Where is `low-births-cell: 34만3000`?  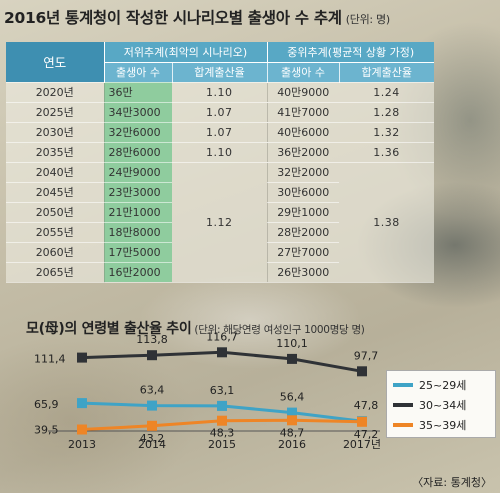 low-births-cell: 34만3000 is located at coordinates (138, 112).